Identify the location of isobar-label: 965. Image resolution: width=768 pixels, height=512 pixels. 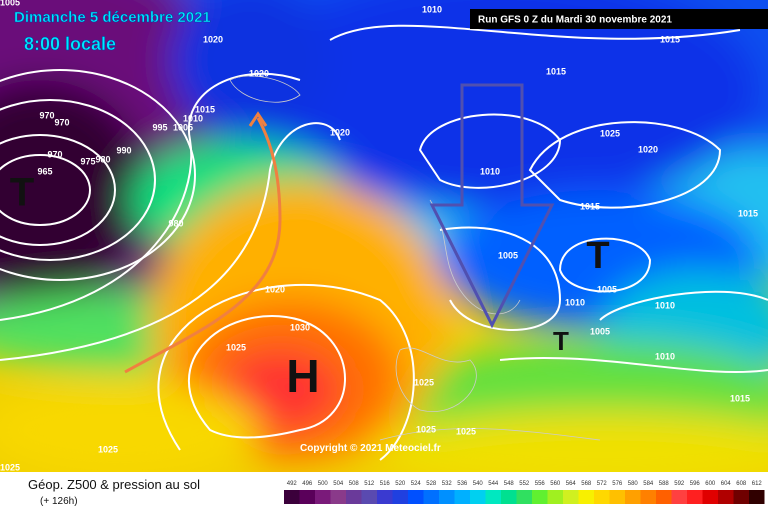
(44, 171).